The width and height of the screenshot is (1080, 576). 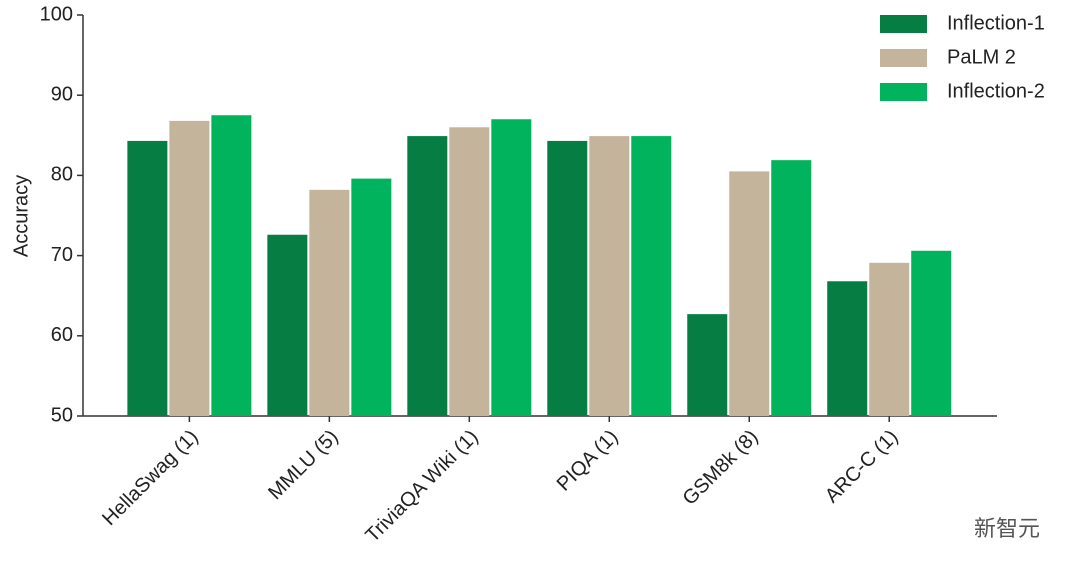 What do you see at coordinates (862, 467) in the screenshot?
I see `x-tick-label: ARC-C (1)` at bounding box center [862, 467].